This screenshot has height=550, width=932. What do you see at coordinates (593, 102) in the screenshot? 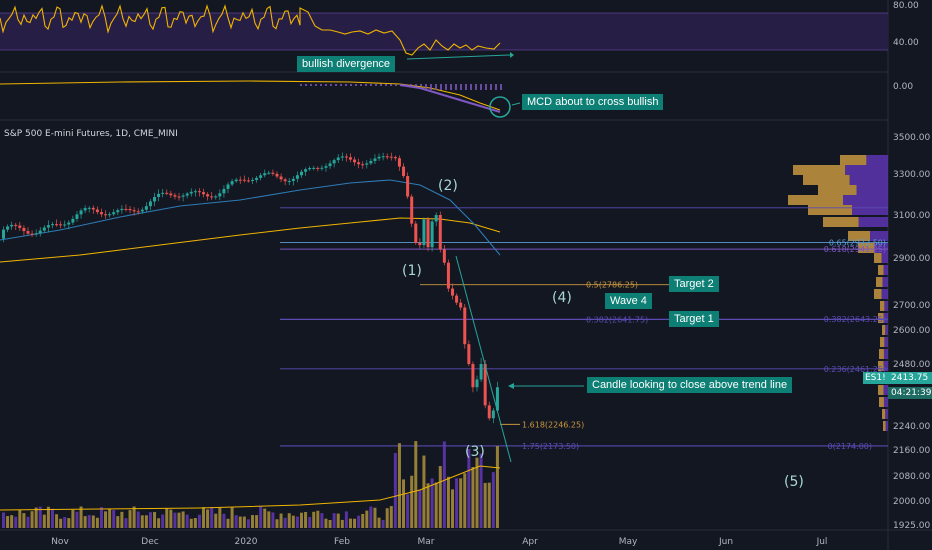
I see `annotation-macd-cross: MCD about to cross bullish` at bounding box center [593, 102].